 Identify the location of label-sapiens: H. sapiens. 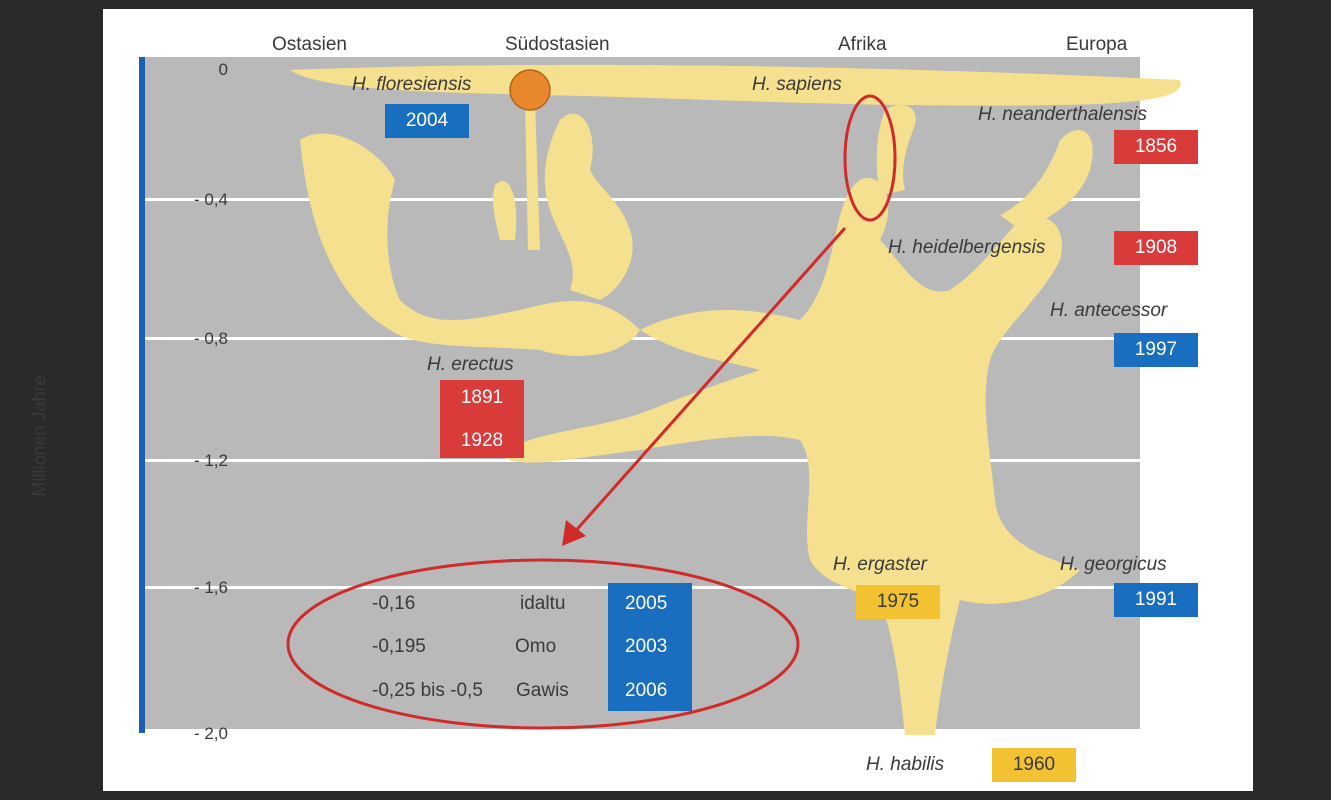
(797, 84).